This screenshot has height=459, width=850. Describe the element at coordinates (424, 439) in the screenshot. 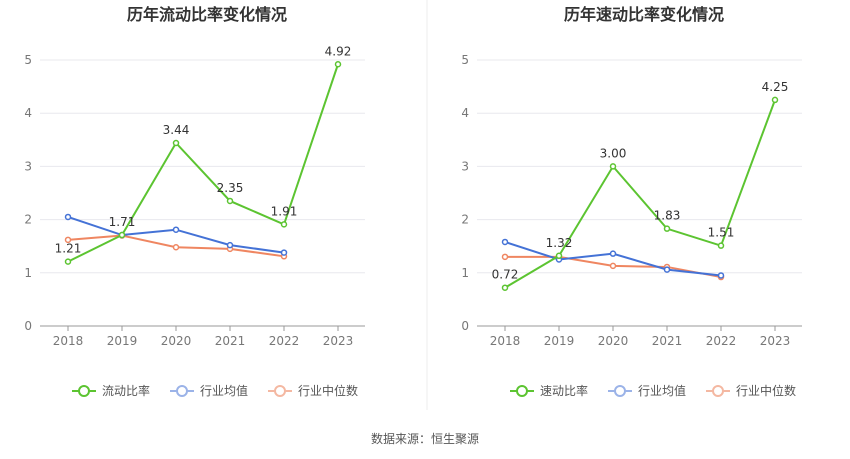

I see `data-source-text: 数据来源：恒生聚源` at that location.